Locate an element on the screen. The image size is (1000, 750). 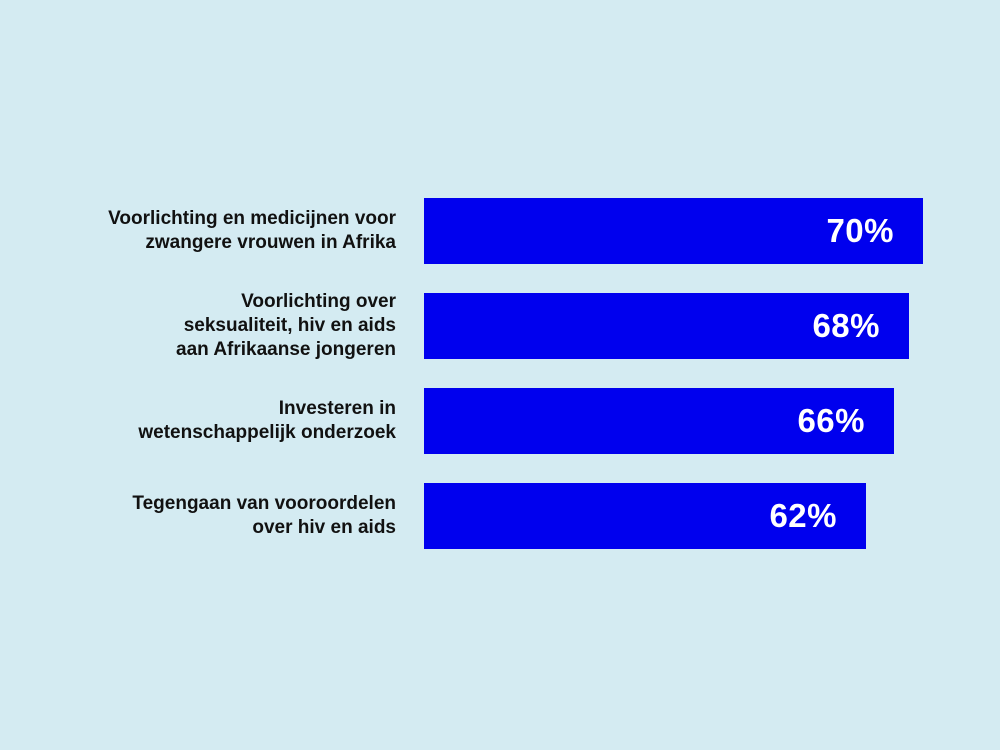
bar: 66% is located at coordinates (659, 421).